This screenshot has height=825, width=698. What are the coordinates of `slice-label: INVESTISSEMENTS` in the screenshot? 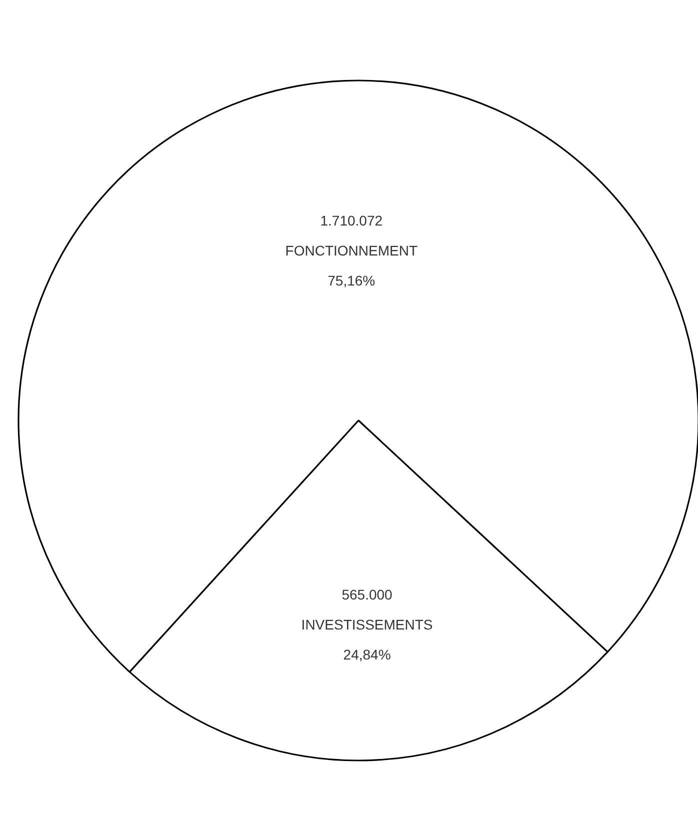 It's located at (367, 624).